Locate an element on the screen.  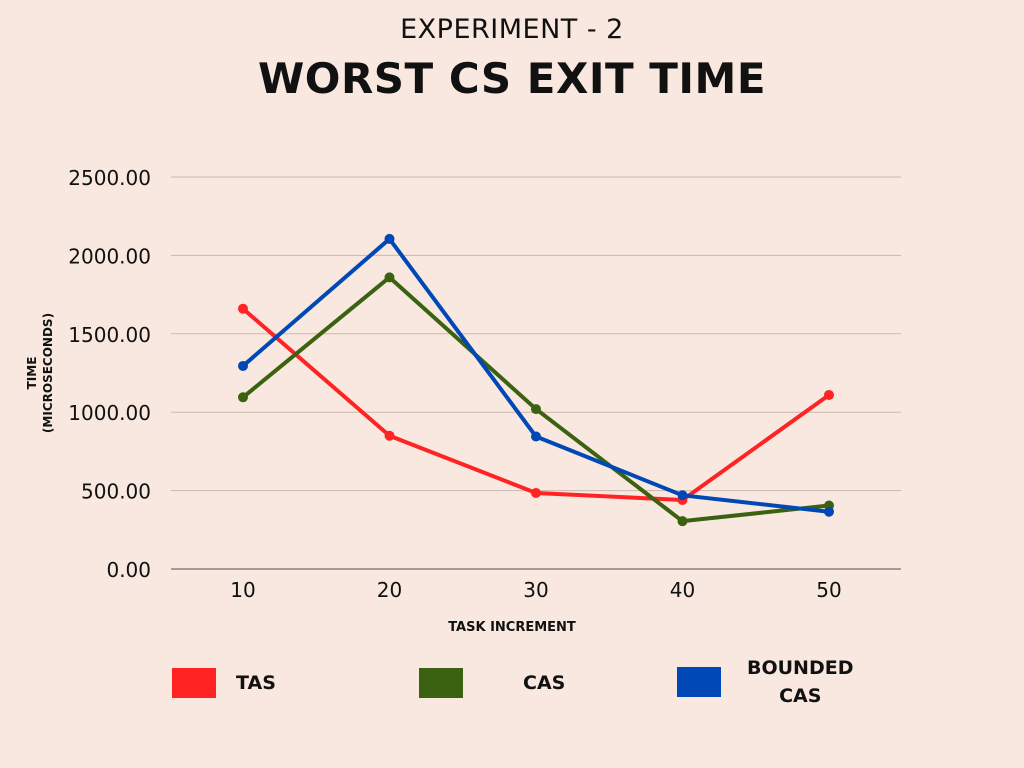
x-tick-label: 10 is located at coordinates (242, 590).